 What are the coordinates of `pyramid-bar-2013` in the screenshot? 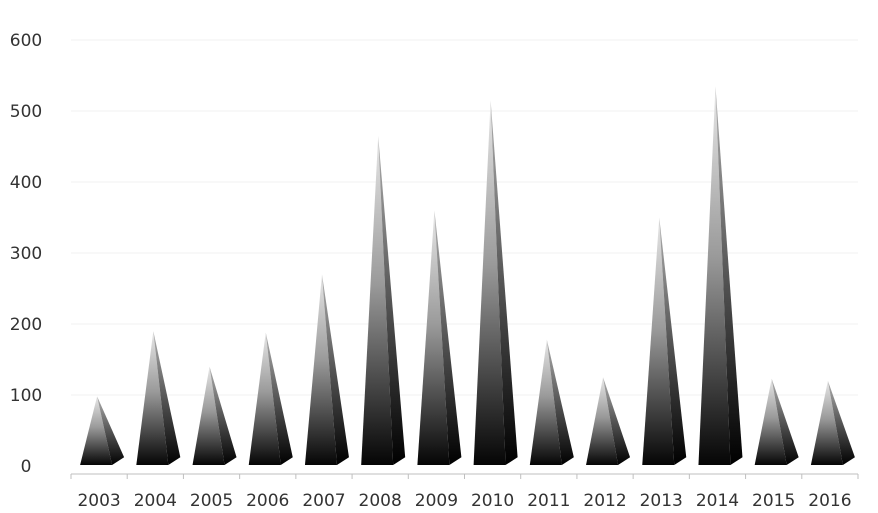 It's located at (664, 341).